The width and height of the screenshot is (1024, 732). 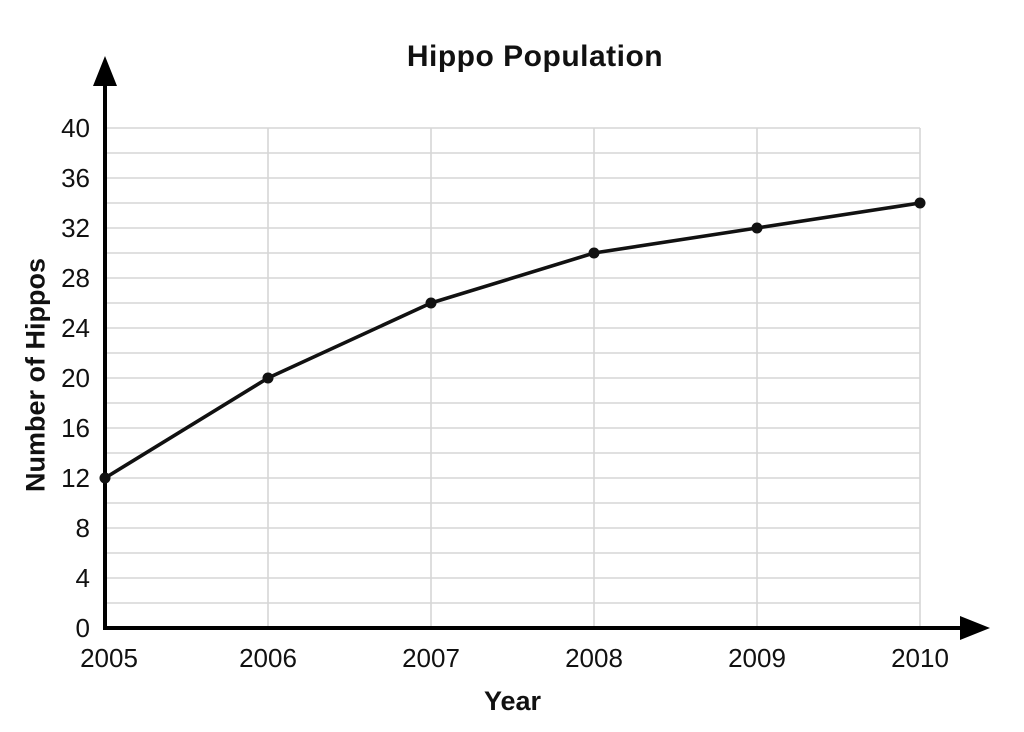 I want to click on x-tick-label: 2010, so click(x=920, y=658).